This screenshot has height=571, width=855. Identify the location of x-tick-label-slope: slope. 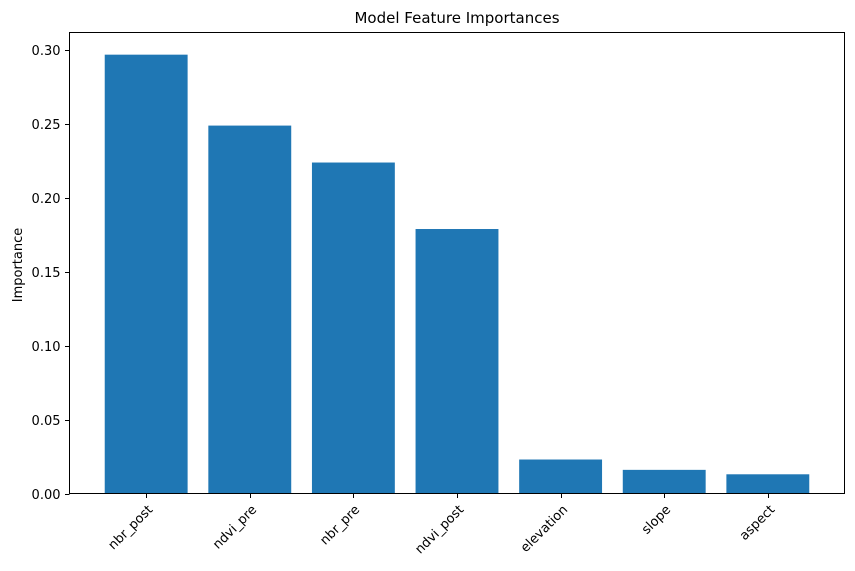
(656, 520).